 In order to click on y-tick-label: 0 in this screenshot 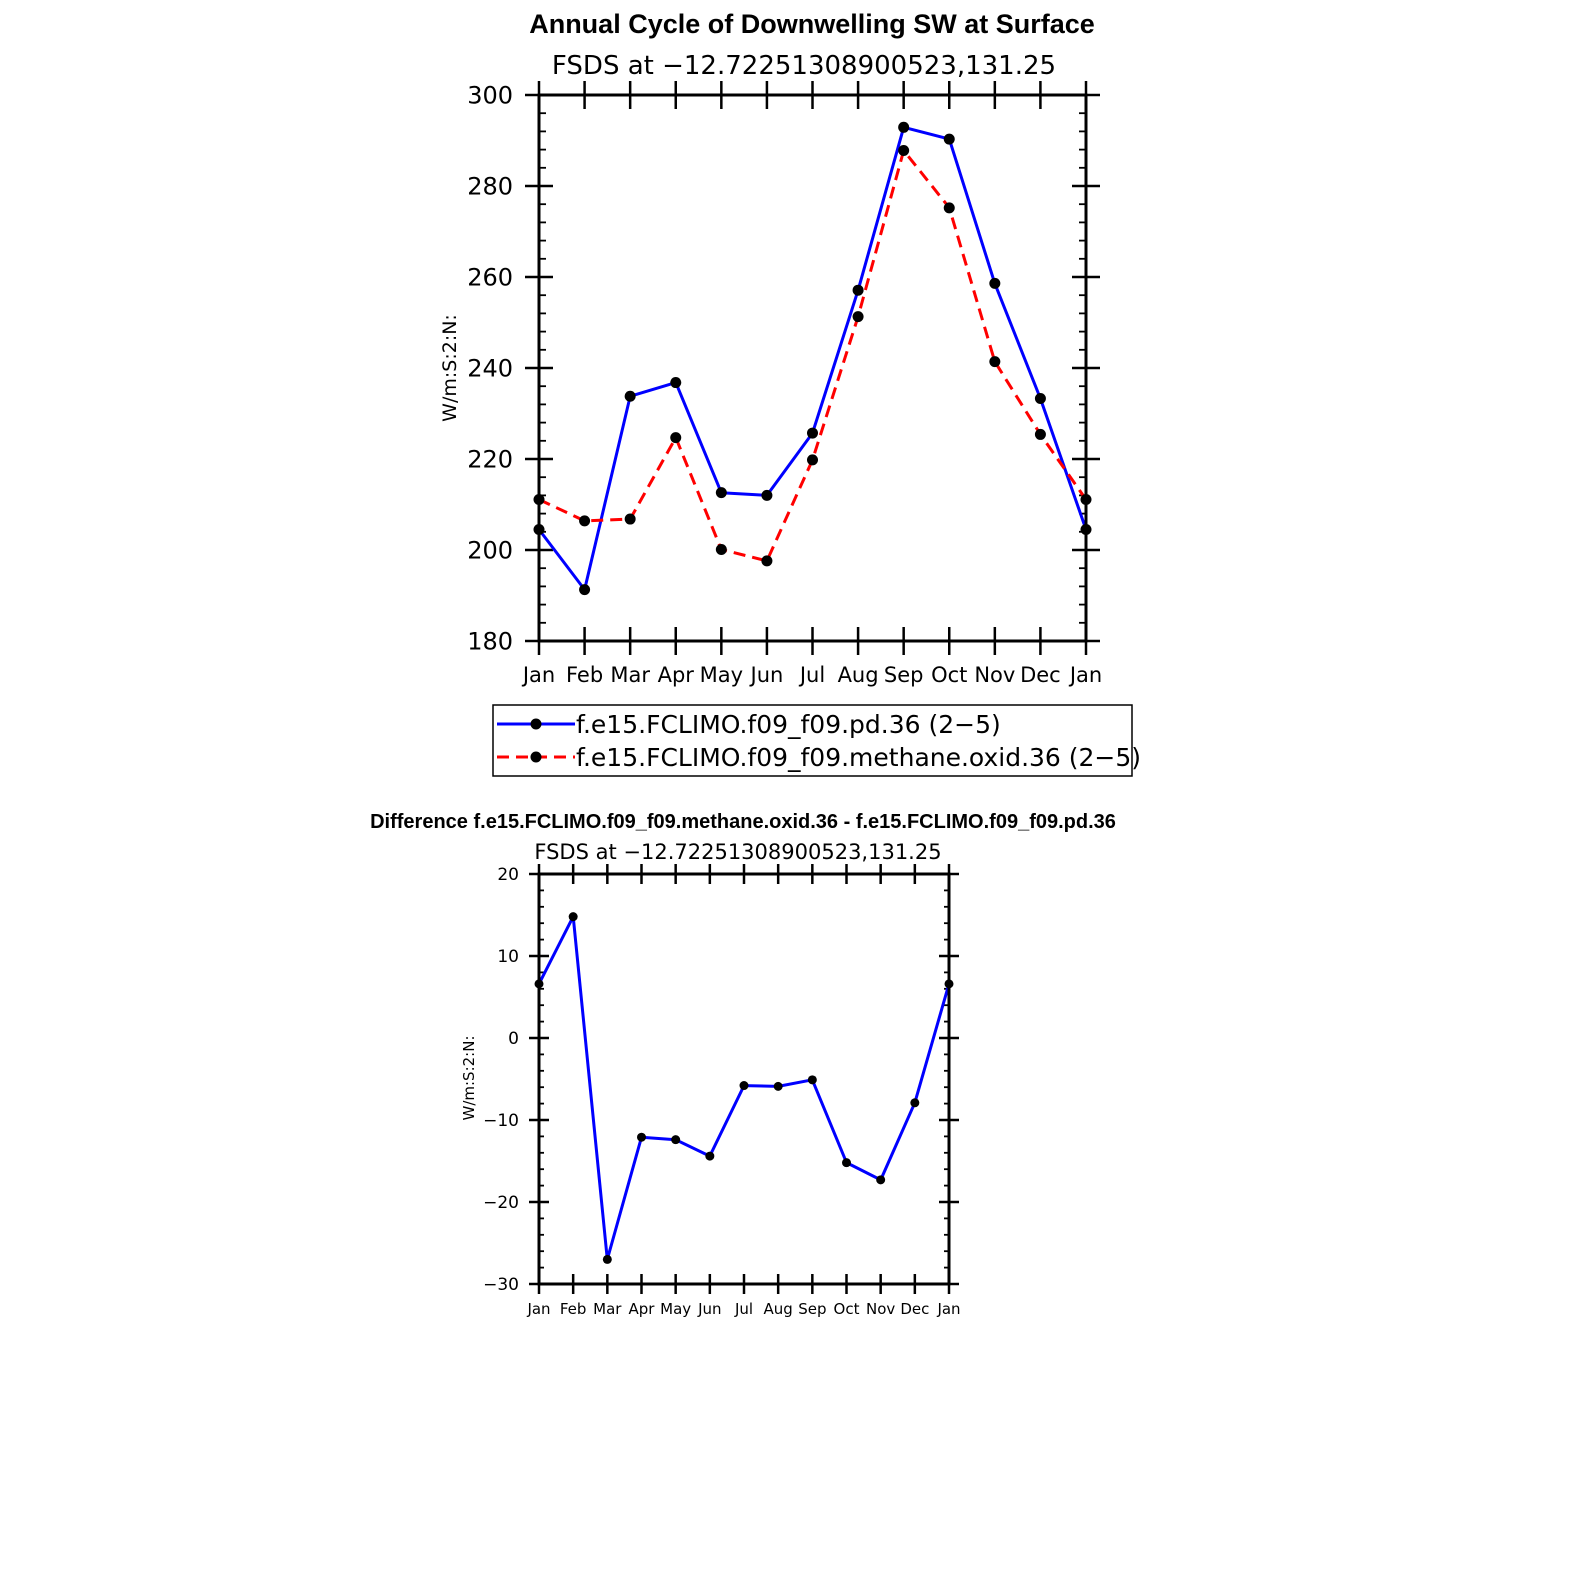, I will do `click(513, 1039)`.